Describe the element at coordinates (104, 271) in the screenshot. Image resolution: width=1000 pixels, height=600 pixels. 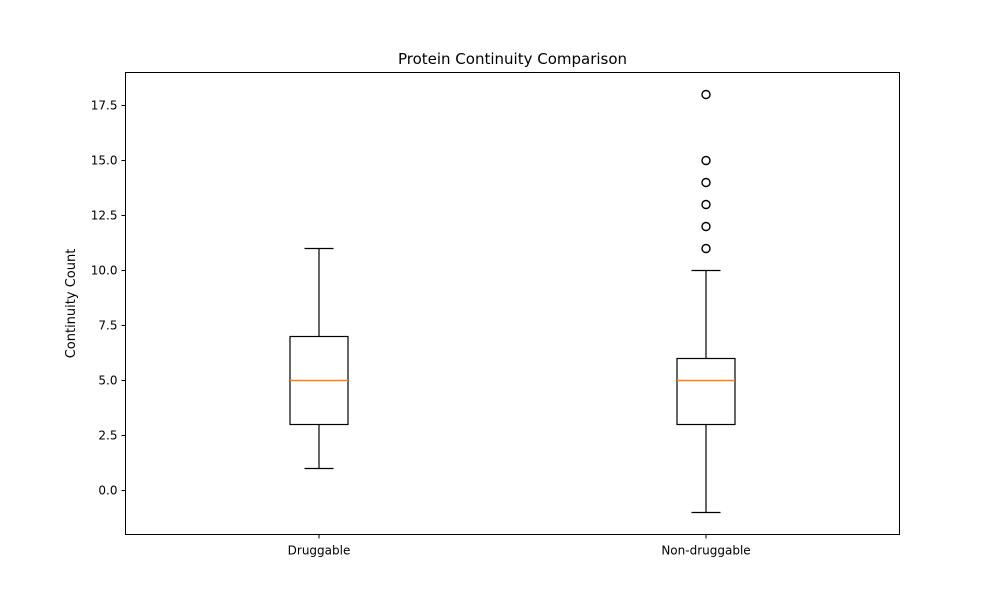
I see `y-tick-label: 10.0` at that location.